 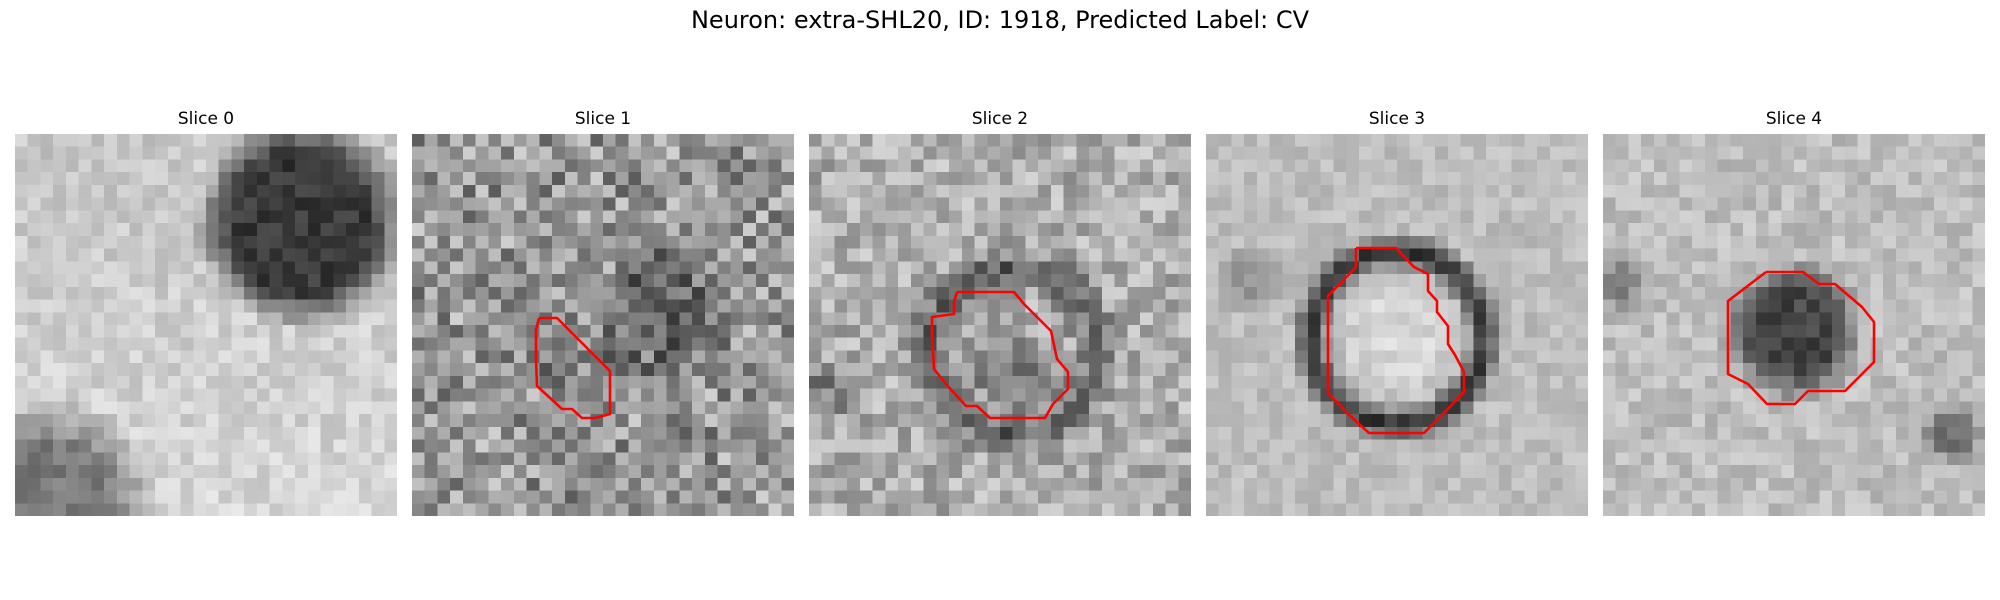 What do you see at coordinates (206, 119) in the screenshot?
I see `slice-title: Slice 0` at bounding box center [206, 119].